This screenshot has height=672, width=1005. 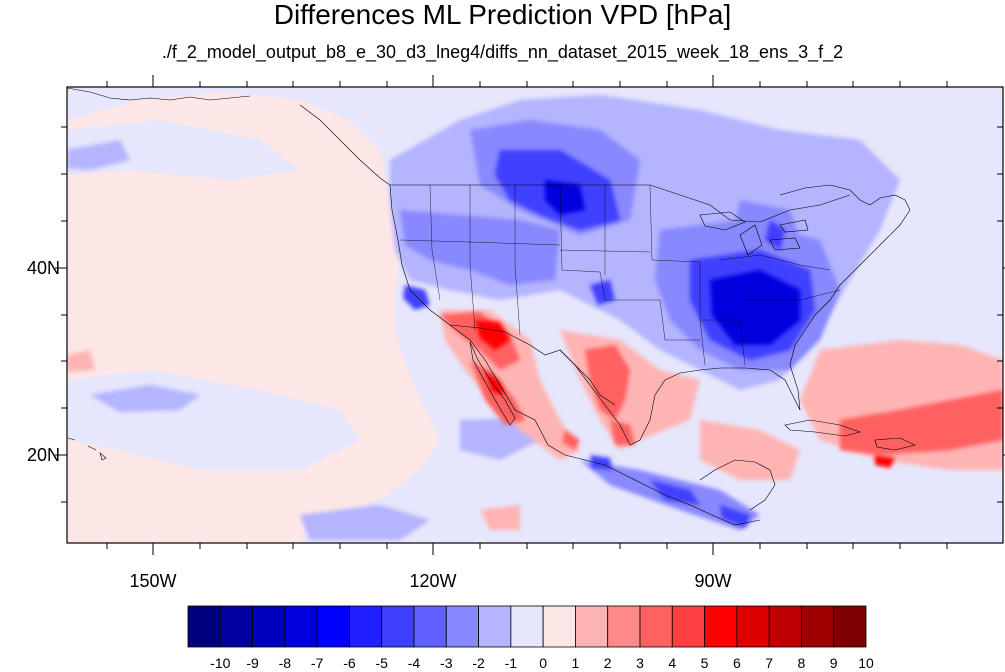 I want to click on lat-tick-label: 20N, so click(x=43, y=455).